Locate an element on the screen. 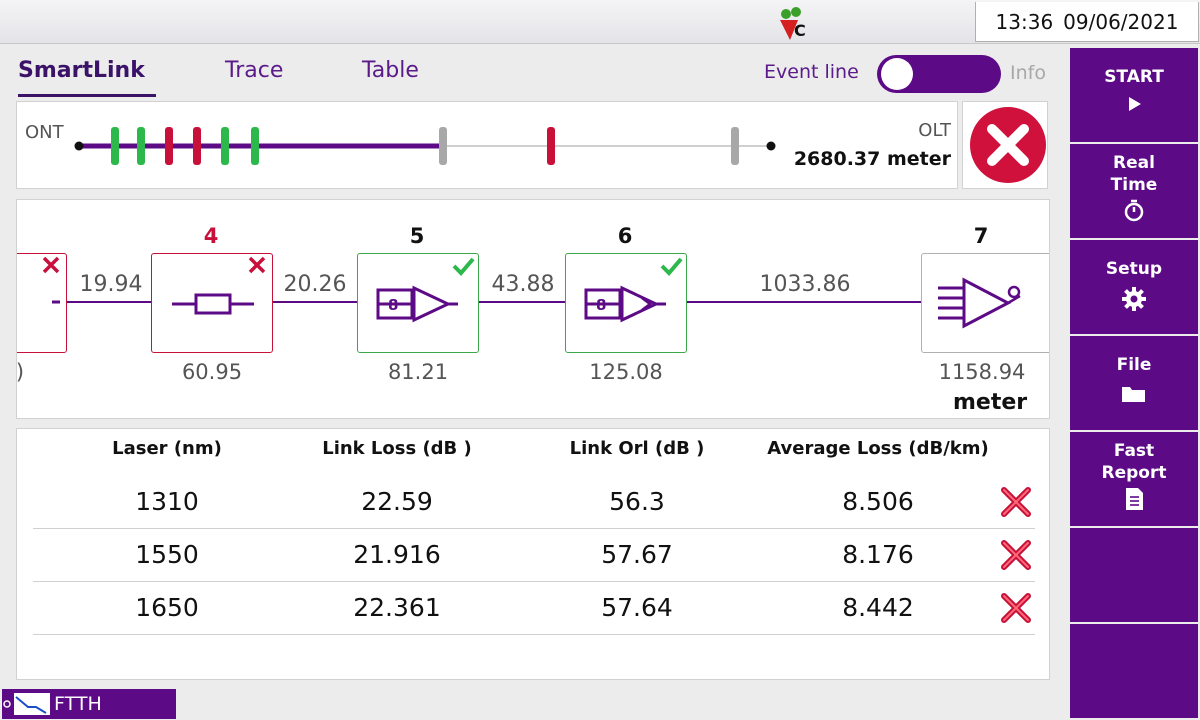  real-time-button: Real Time is located at coordinates (1134, 191).